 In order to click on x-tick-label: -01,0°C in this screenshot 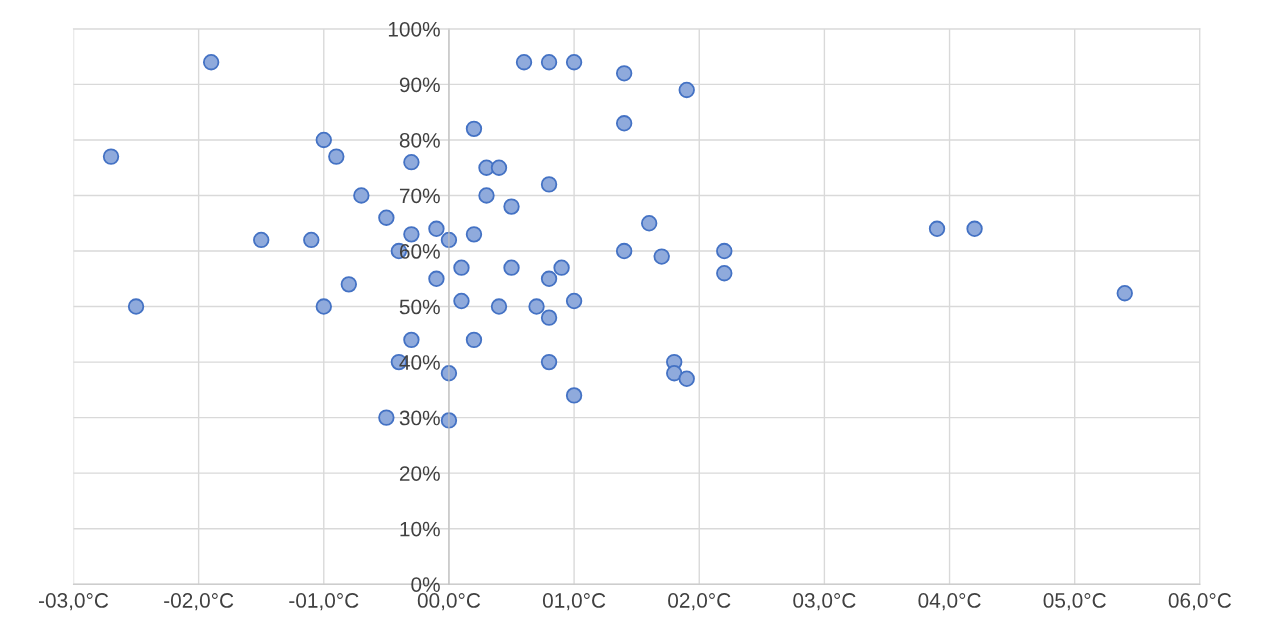, I will do `click(324, 602)`.